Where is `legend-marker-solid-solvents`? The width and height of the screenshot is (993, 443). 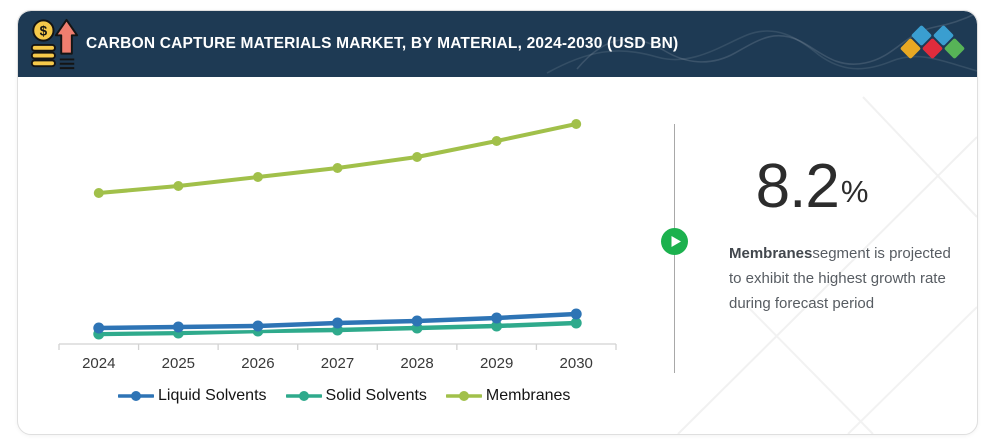
legend-marker-solid-solvents is located at coordinates (303, 396).